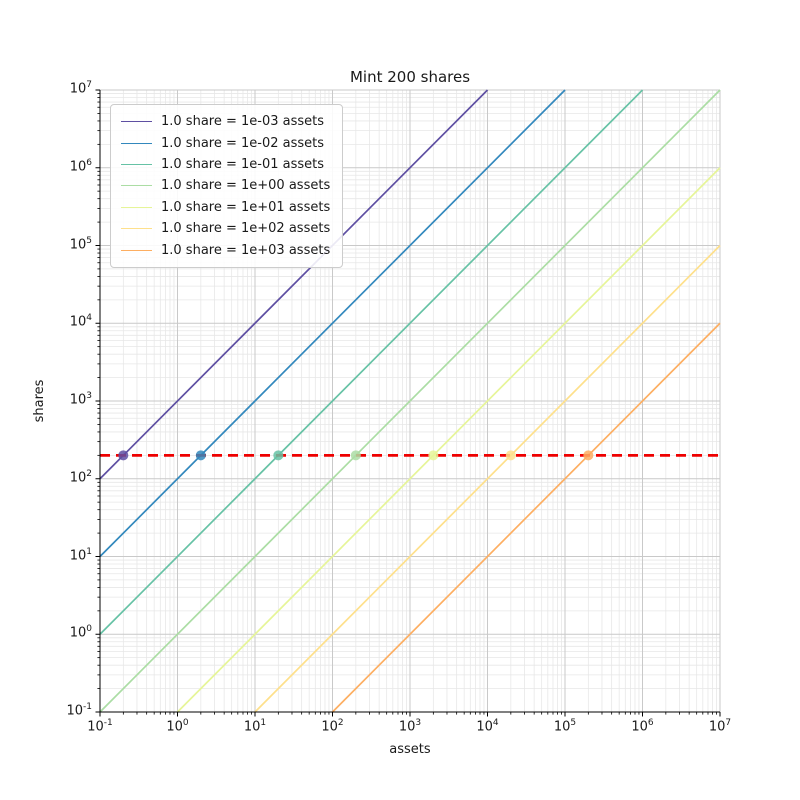  Describe the element at coordinates (720, 726) in the screenshot. I see `x-tick-label: 107` at that location.